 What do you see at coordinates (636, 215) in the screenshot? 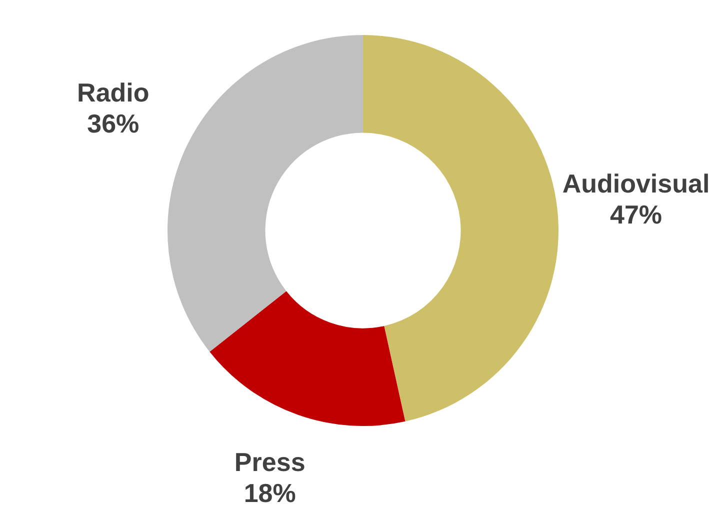
I see `data-label: 47%` at bounding box center [636, 215].